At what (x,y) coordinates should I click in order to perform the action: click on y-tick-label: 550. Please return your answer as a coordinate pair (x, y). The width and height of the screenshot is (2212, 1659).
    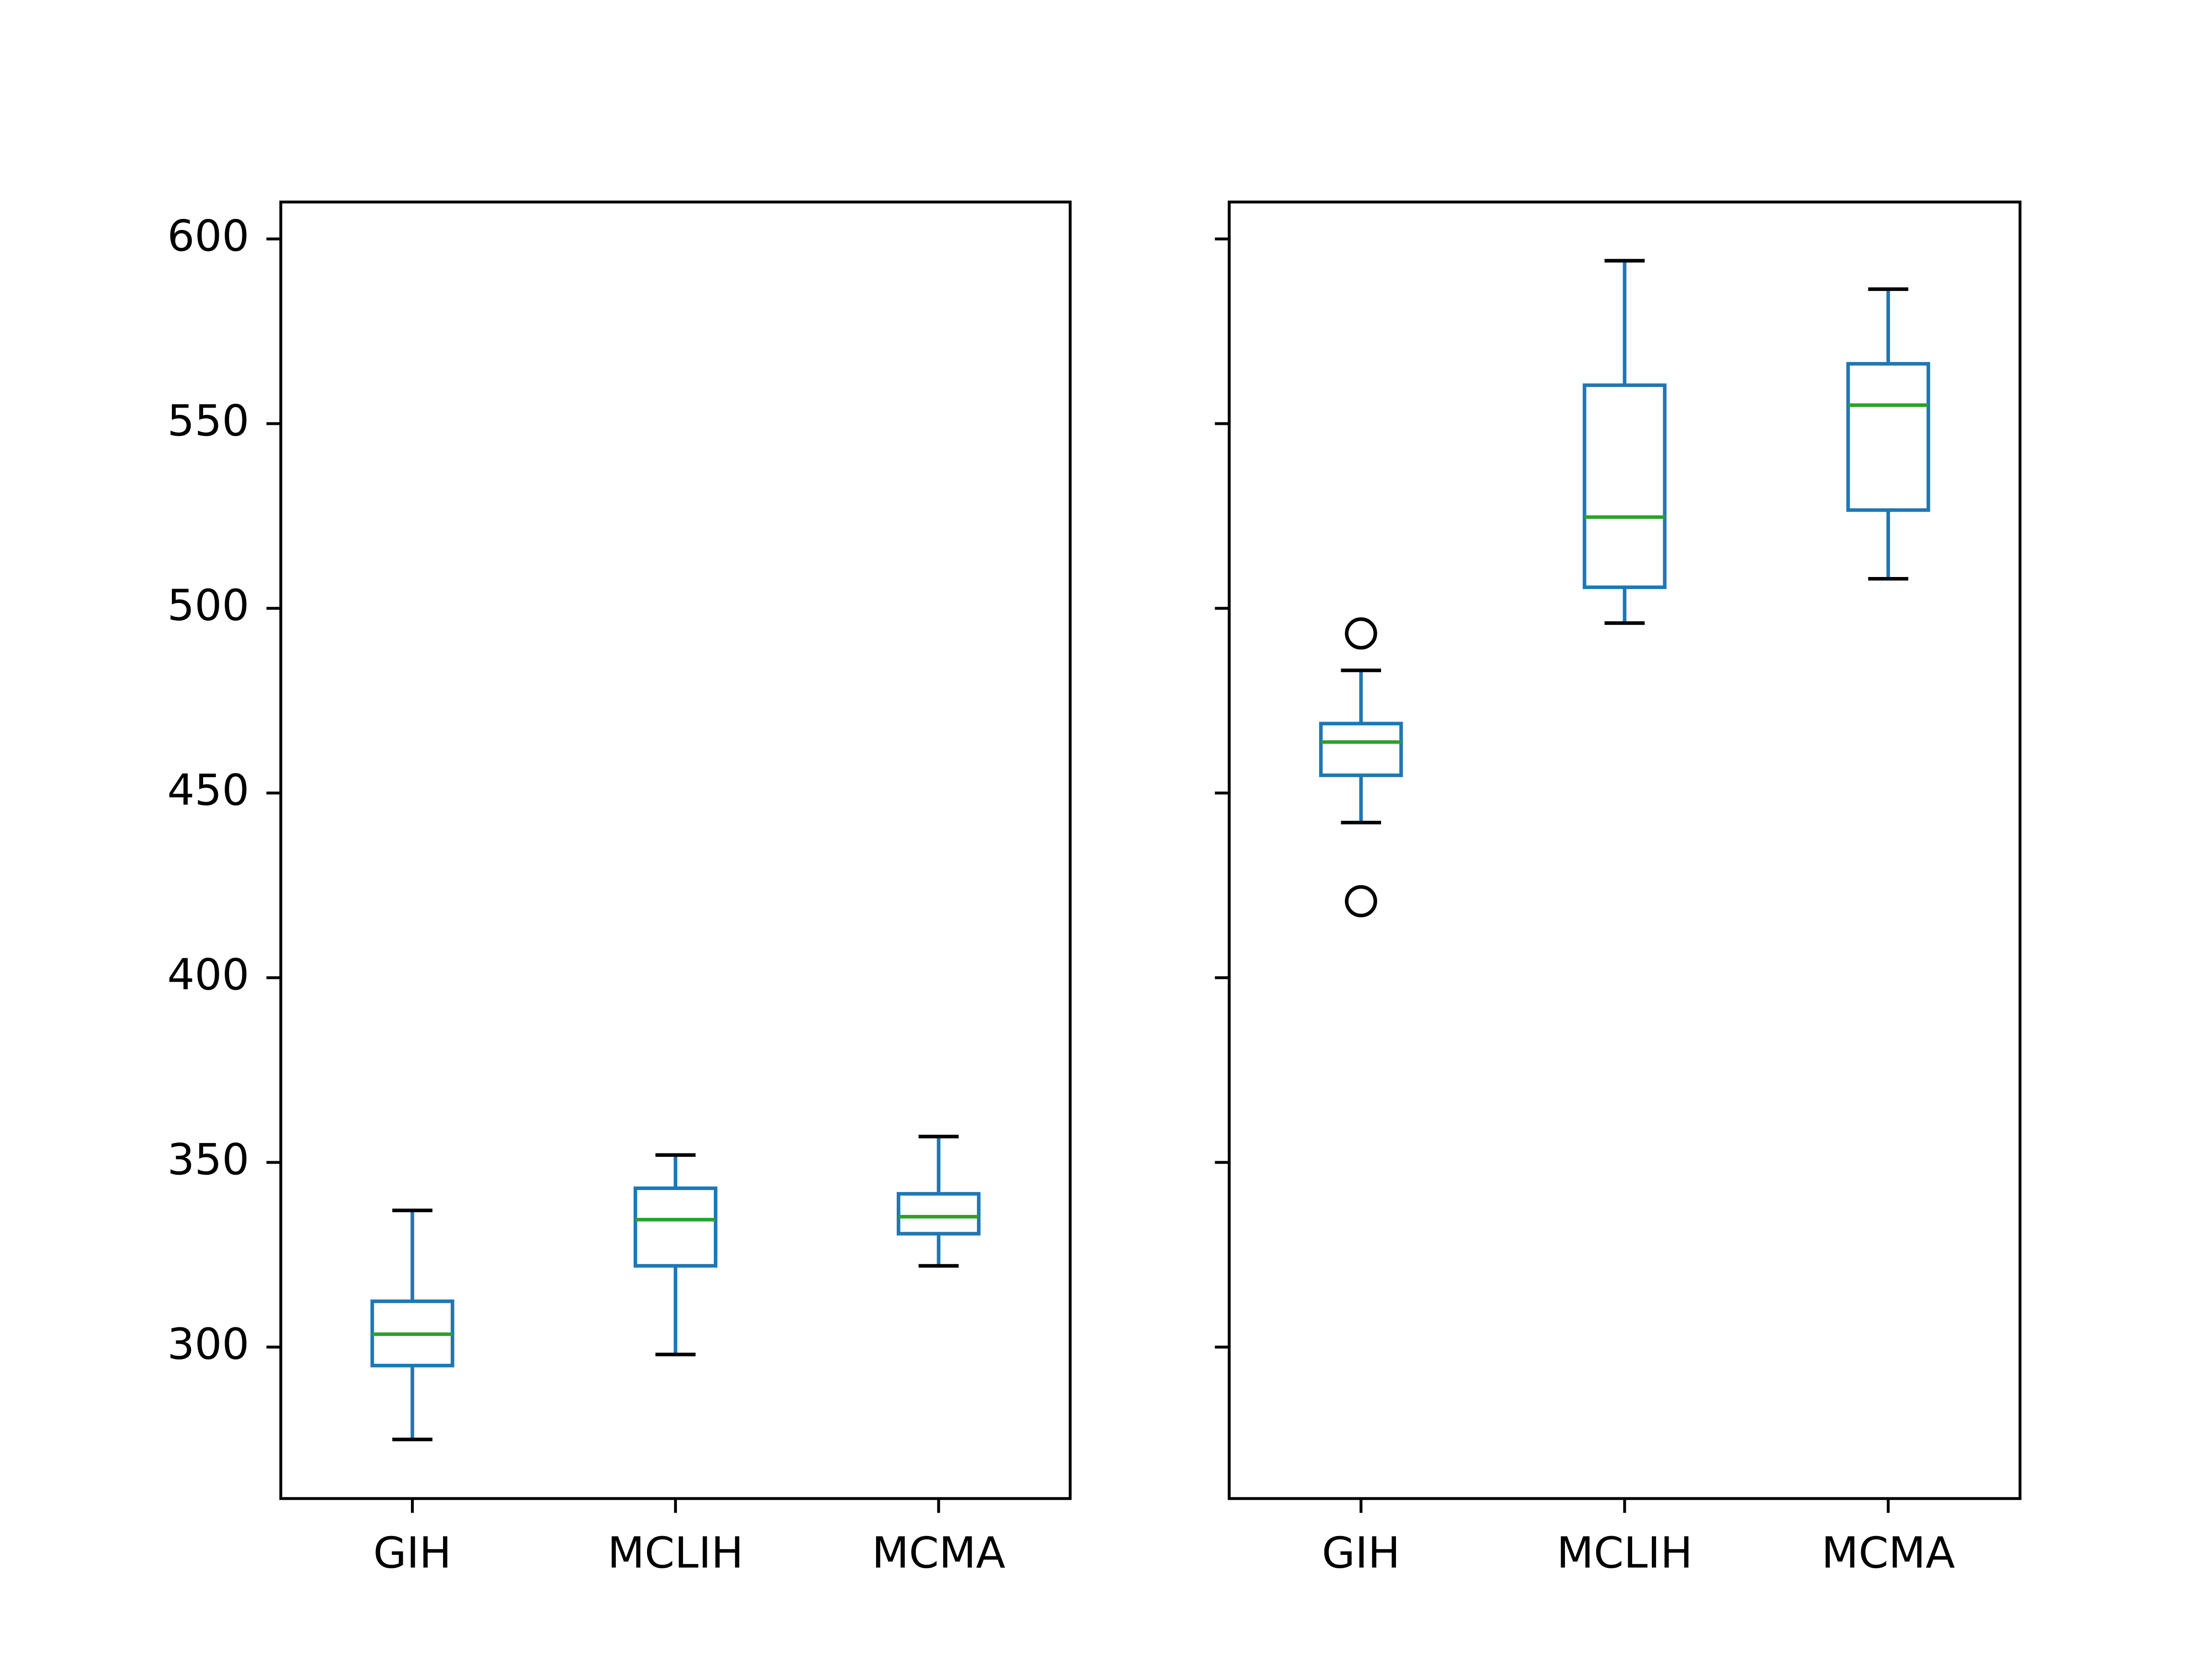
    Looking at the image, I should click on (208, 421).